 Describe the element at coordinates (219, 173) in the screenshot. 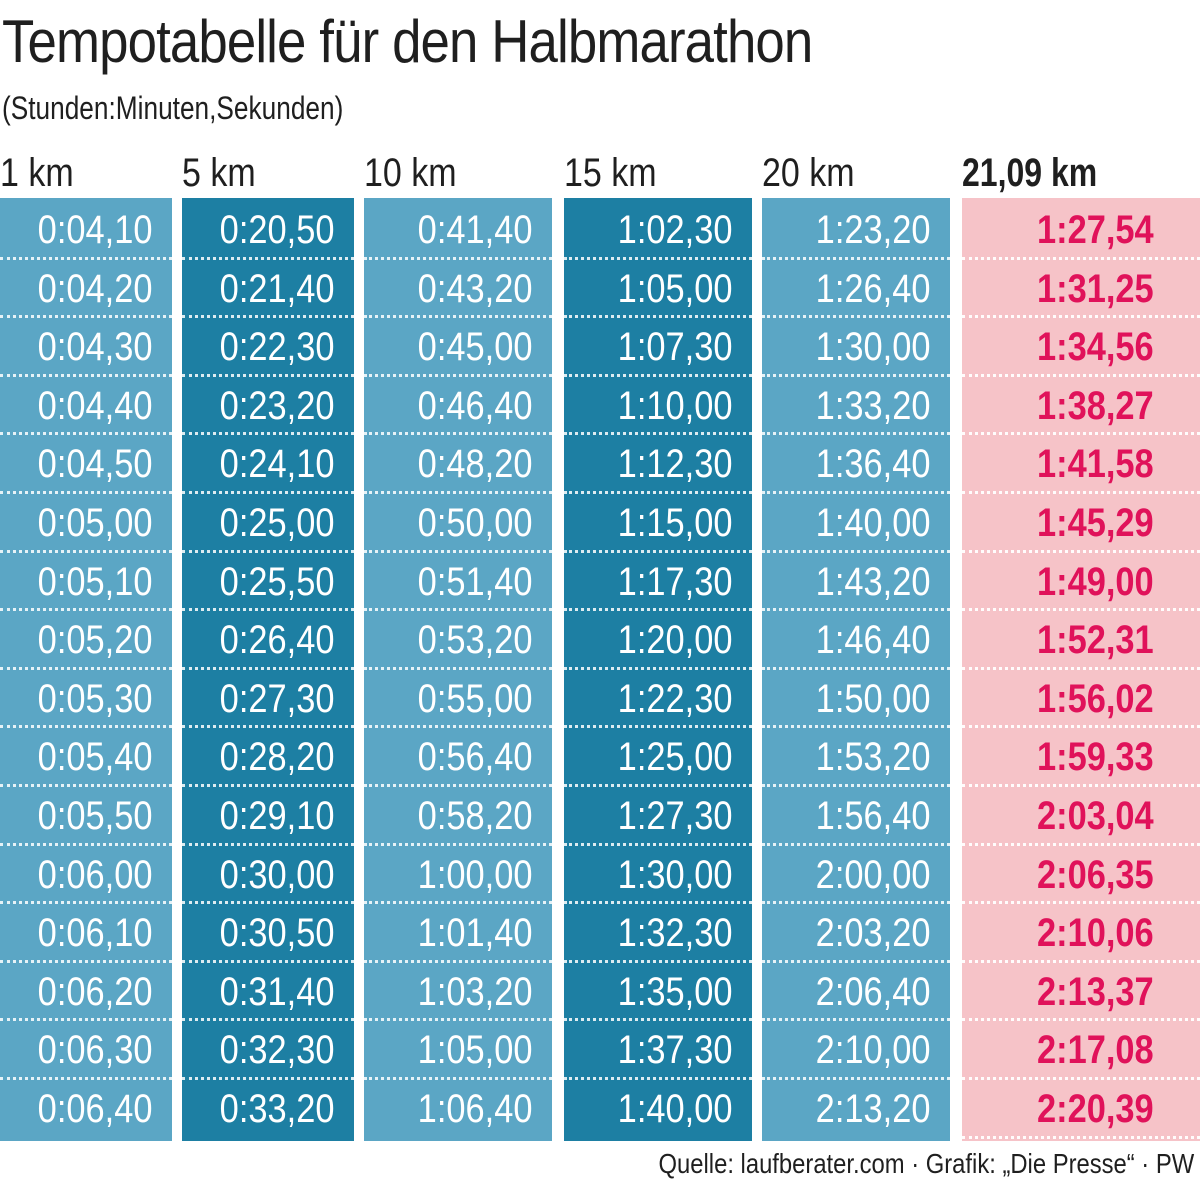

I see `column-header: 5 km` at that location.